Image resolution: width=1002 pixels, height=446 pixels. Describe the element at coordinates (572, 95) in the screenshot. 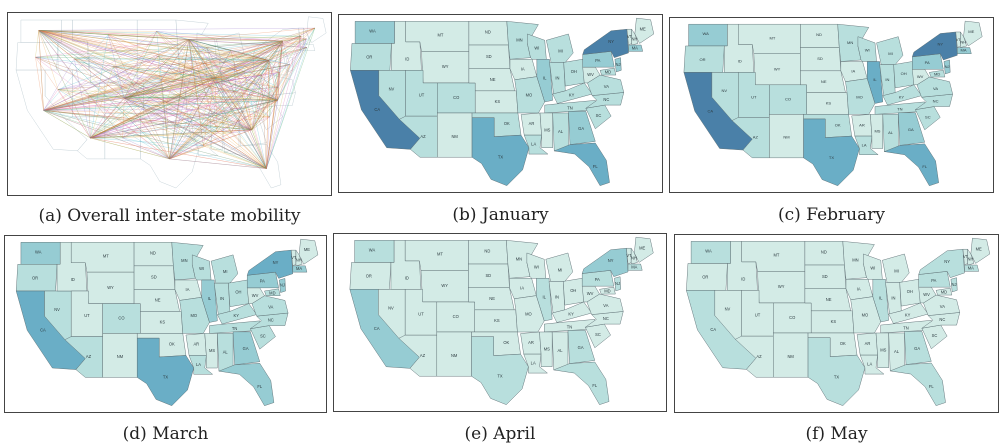

I see `state-label-ky: KY` at that location.